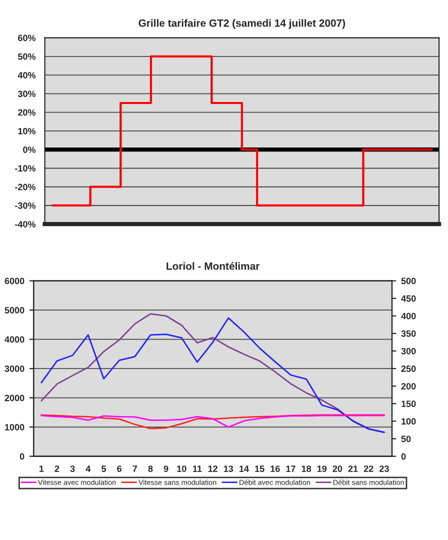  I want to click on x-tick-label: 15, so click(259, 469).